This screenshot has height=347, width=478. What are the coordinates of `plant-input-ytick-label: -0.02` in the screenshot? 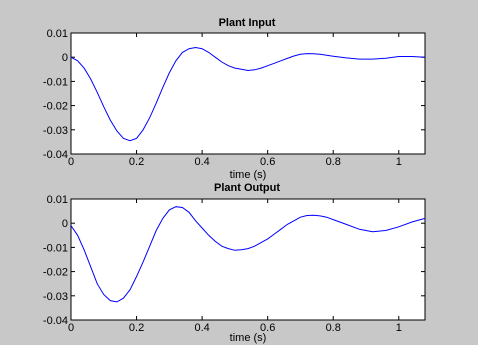 It's located at (55, 107).